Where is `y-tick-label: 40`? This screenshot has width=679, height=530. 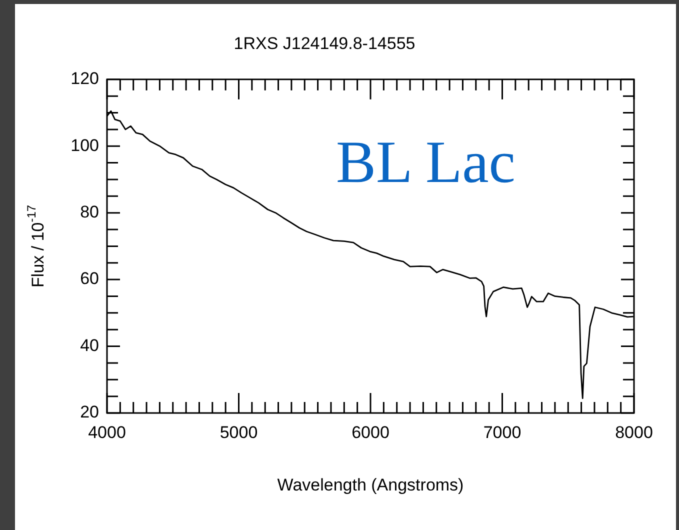 y-tick-label: 40 is located at coordinates (89, 345).